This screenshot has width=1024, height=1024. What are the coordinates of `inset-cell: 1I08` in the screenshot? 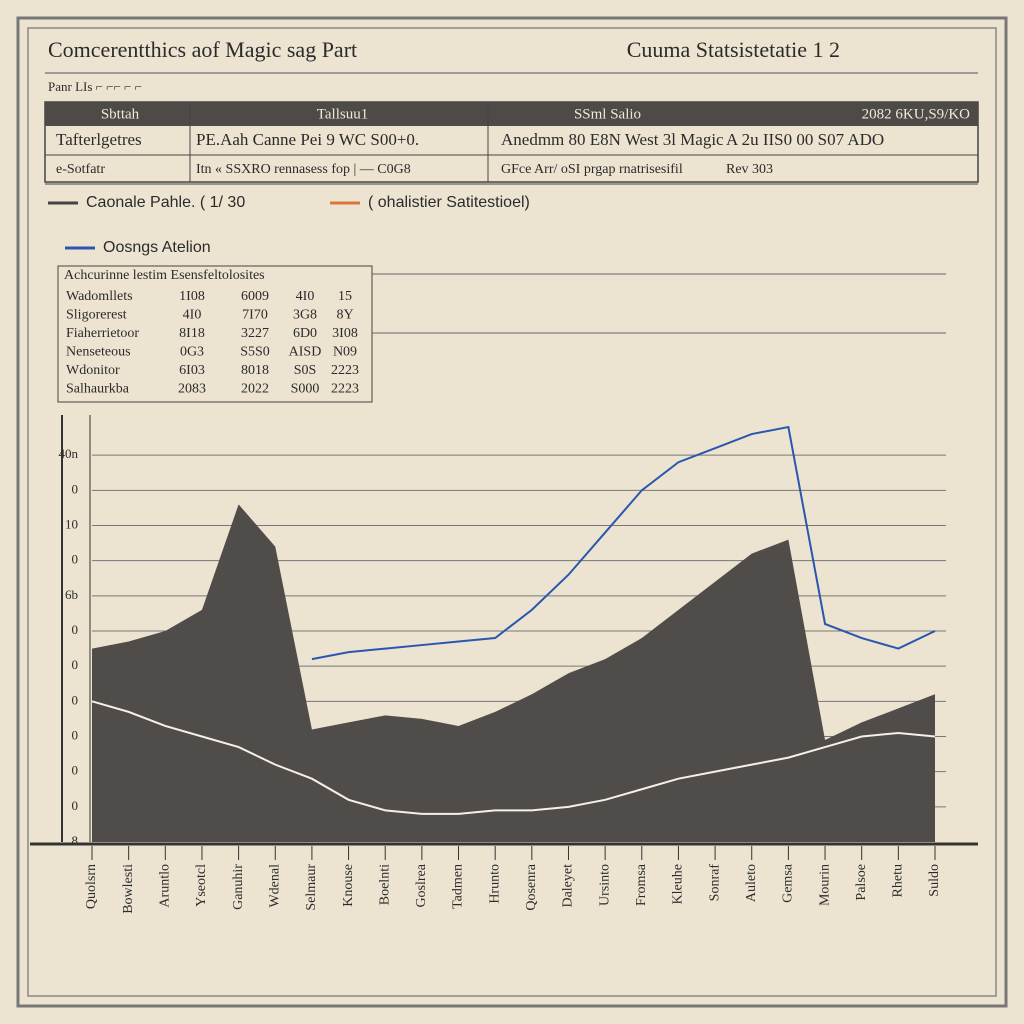 It's located at (192, 296).